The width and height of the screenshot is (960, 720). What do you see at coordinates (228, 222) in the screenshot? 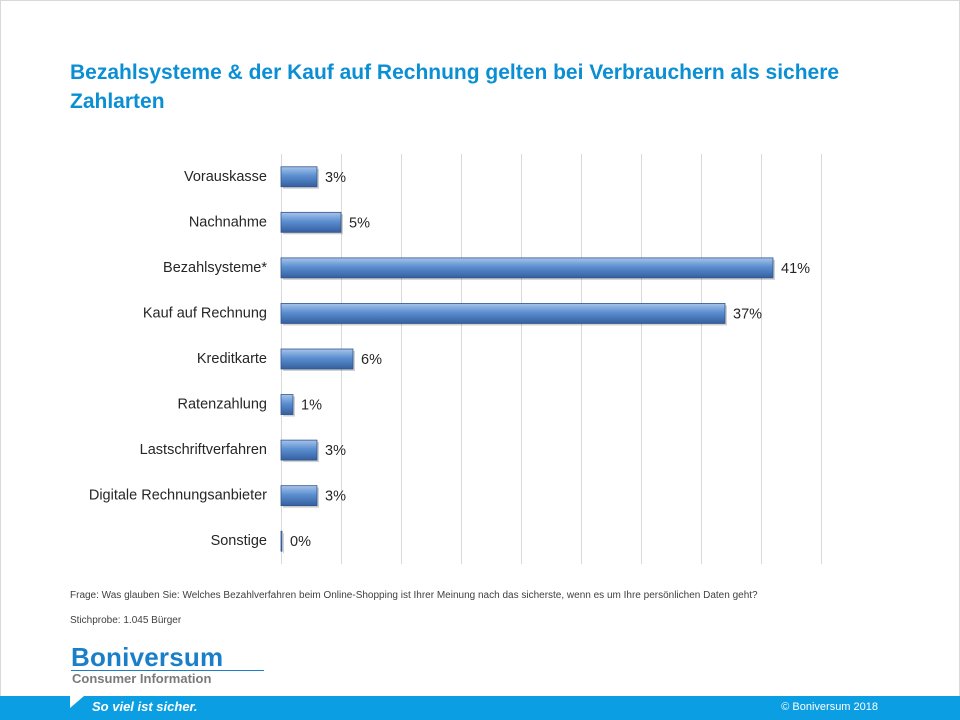
I see `category-label: Nachnahme` at bounding box center [228, 222].